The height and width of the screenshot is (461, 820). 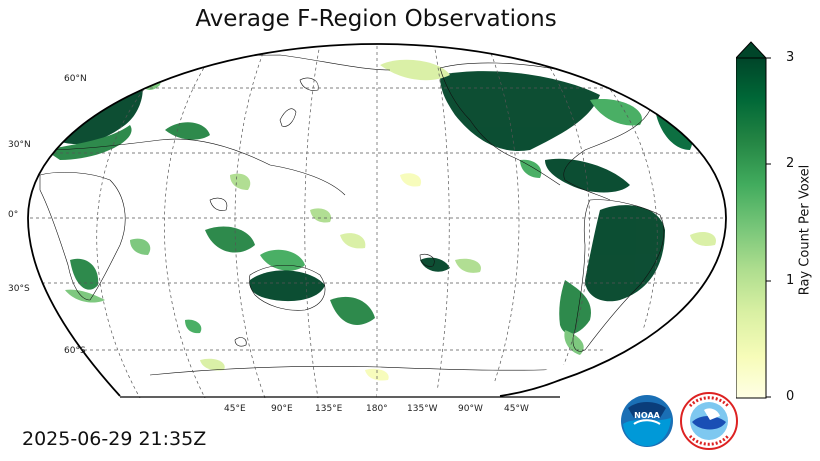 What do you see at coordinates (19, 145) in the screenshot?
I see `lat-label-30n: 30°N` at bounding box center [19, 145].